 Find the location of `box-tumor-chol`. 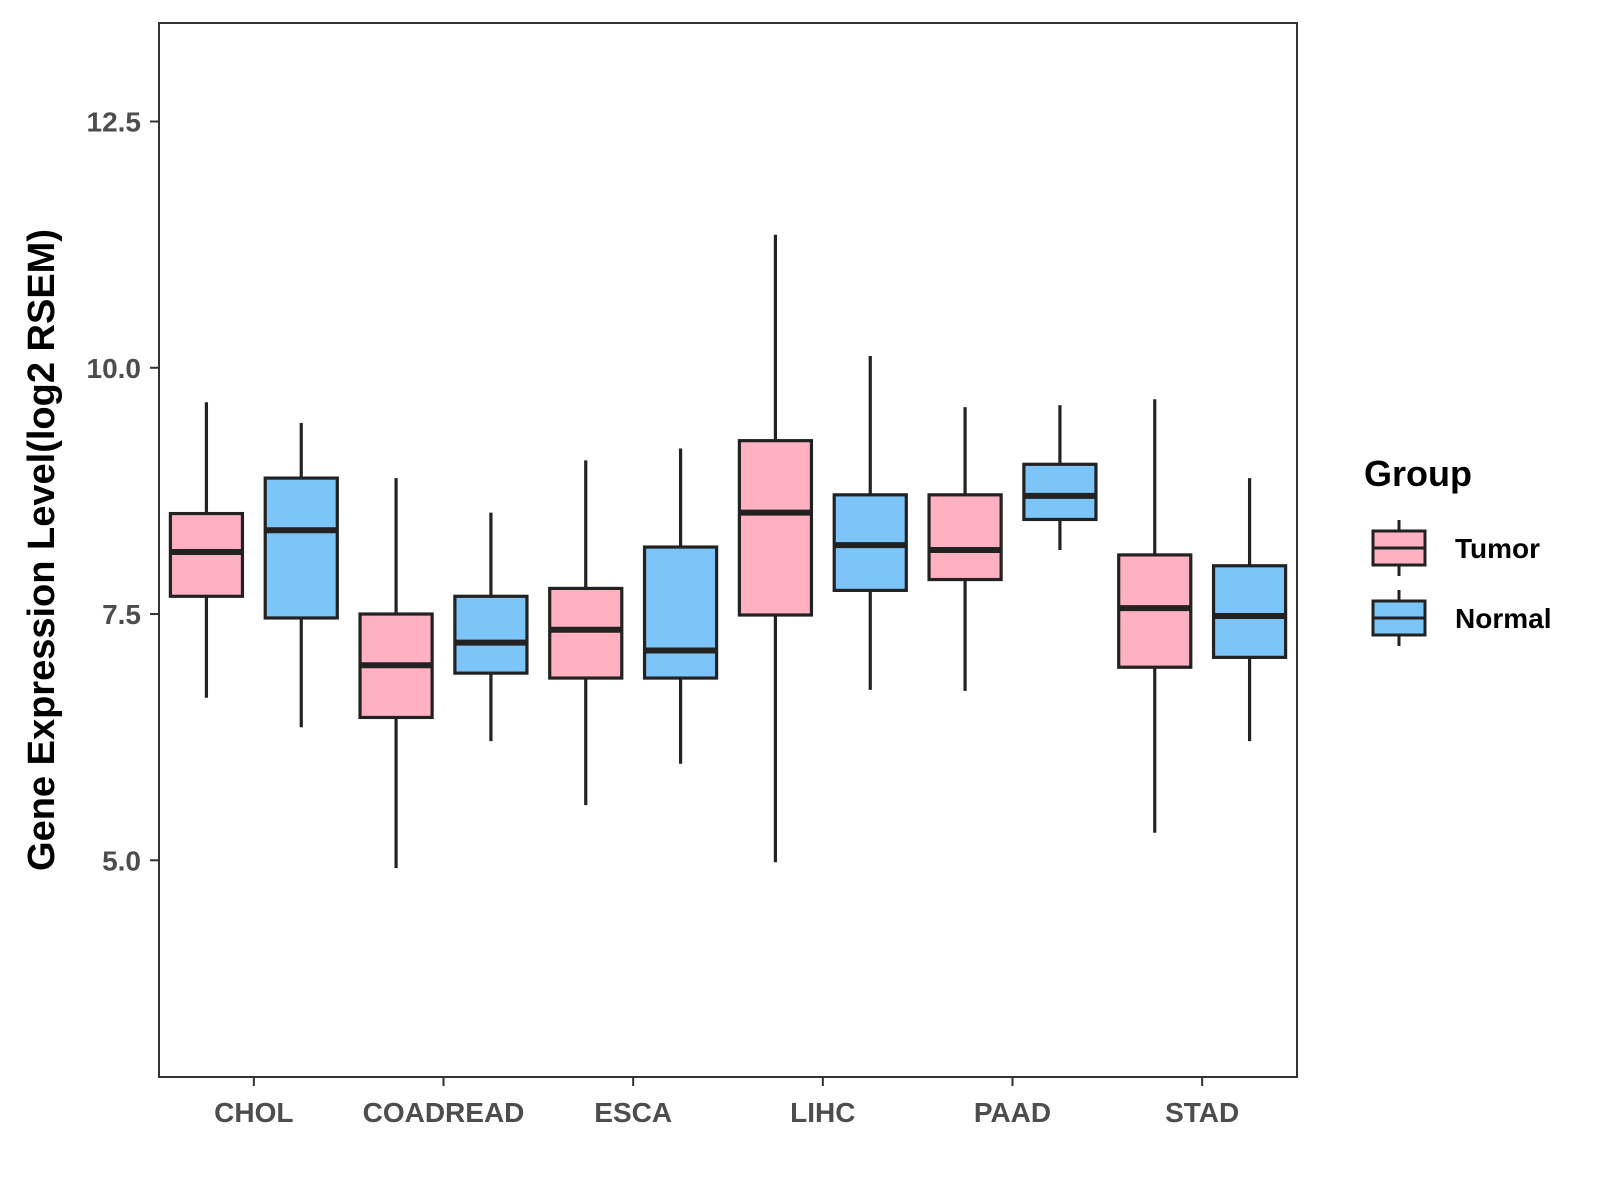

box-tumor-chol is located at coordinates (206, 550).